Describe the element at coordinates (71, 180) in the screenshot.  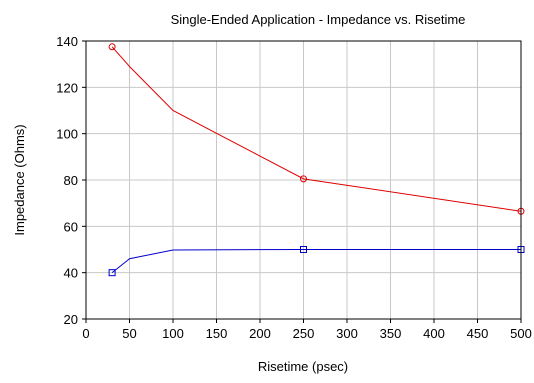
I see `y-tick-label: 80` at that location.